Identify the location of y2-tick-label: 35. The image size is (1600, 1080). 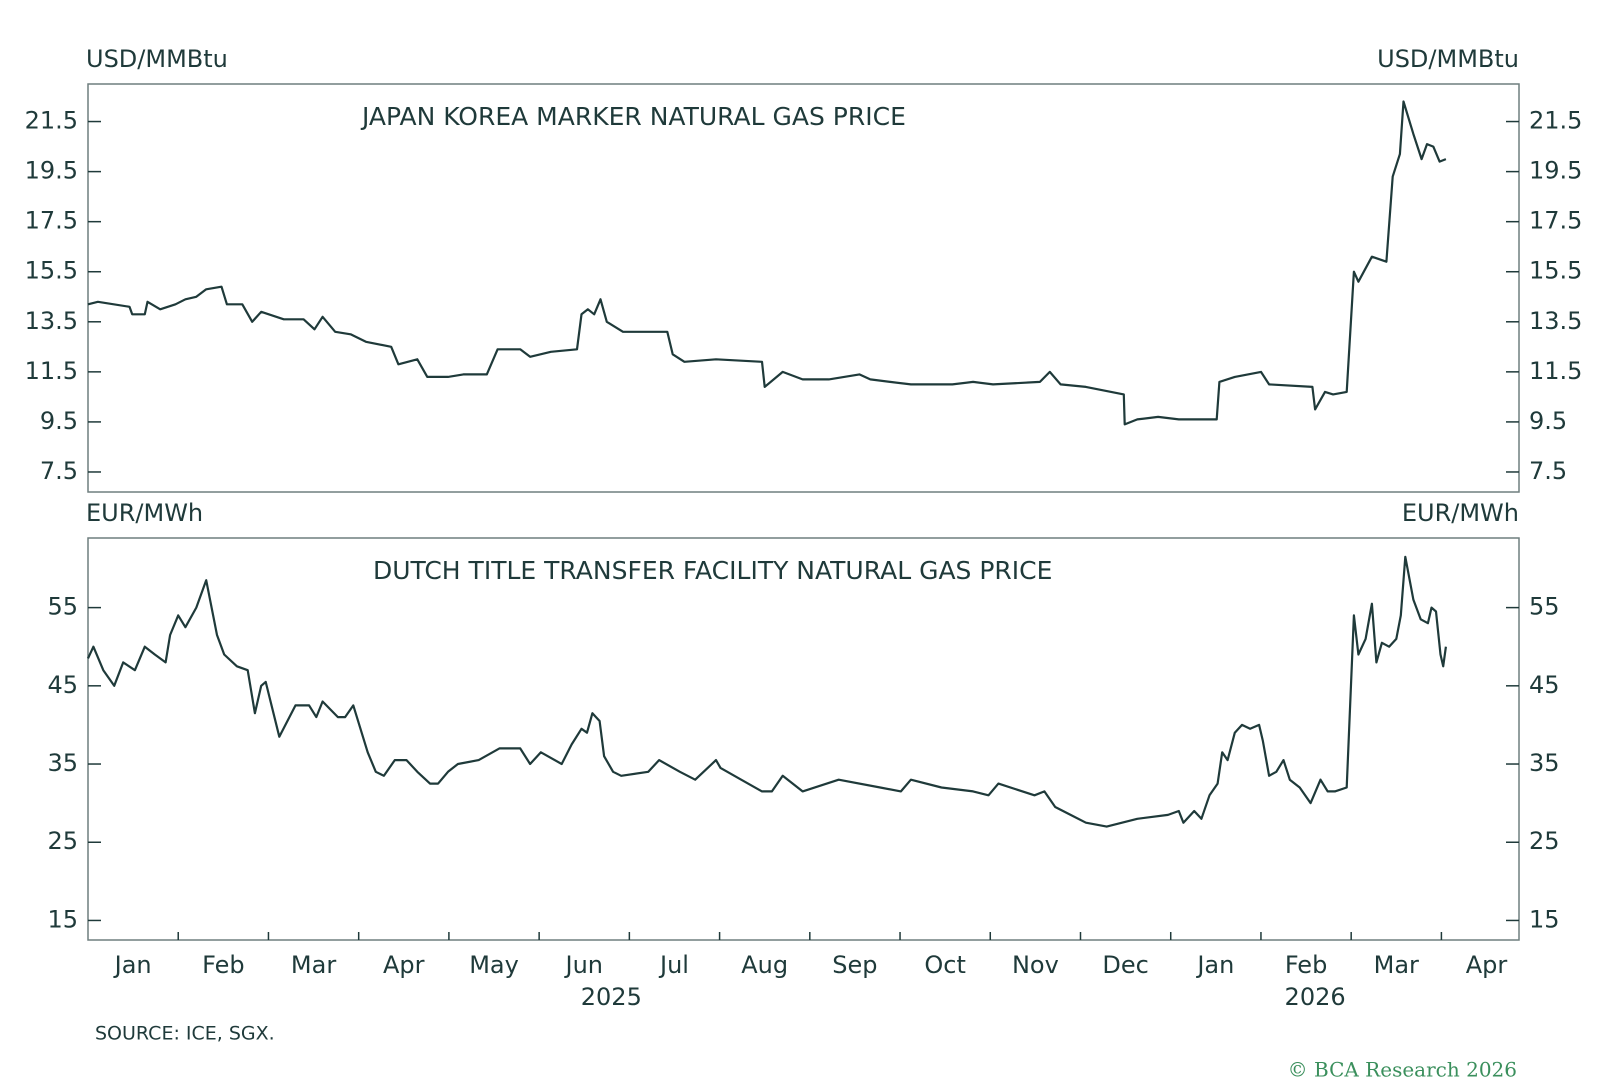
(1544, 763).